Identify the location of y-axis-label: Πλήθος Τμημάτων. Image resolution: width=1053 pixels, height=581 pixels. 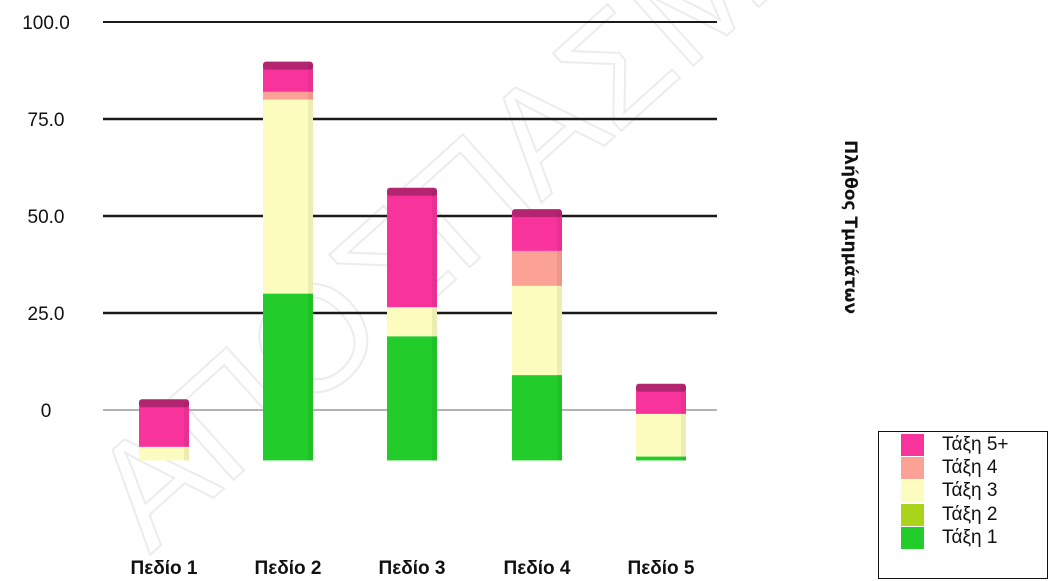
(850, 227).